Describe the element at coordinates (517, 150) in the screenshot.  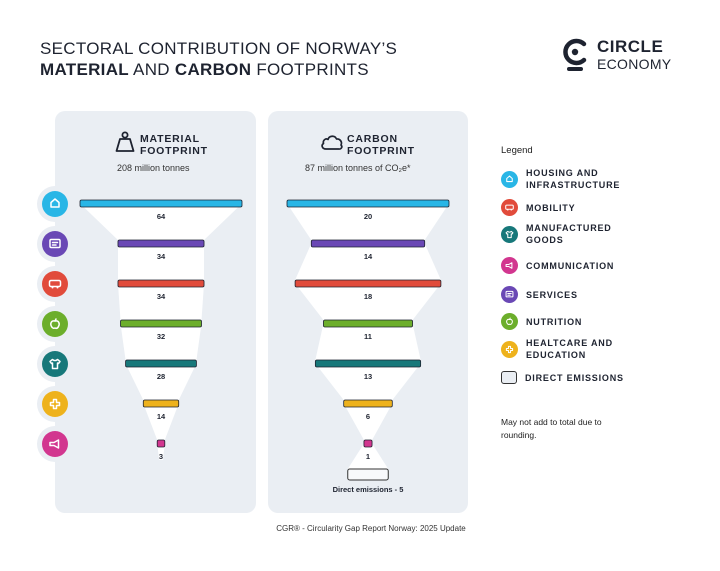
I see `legend-title: Legend` at that location.